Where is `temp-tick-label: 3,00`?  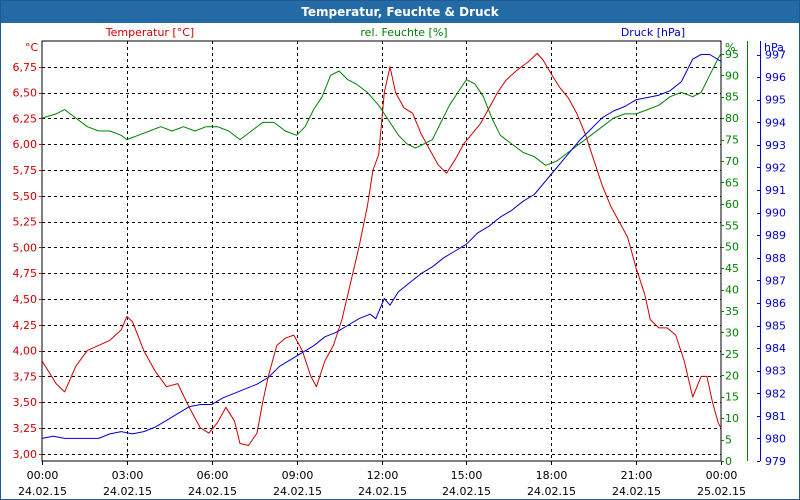
temp-tick-label: 3,00 is located at coordinates (25, 454).